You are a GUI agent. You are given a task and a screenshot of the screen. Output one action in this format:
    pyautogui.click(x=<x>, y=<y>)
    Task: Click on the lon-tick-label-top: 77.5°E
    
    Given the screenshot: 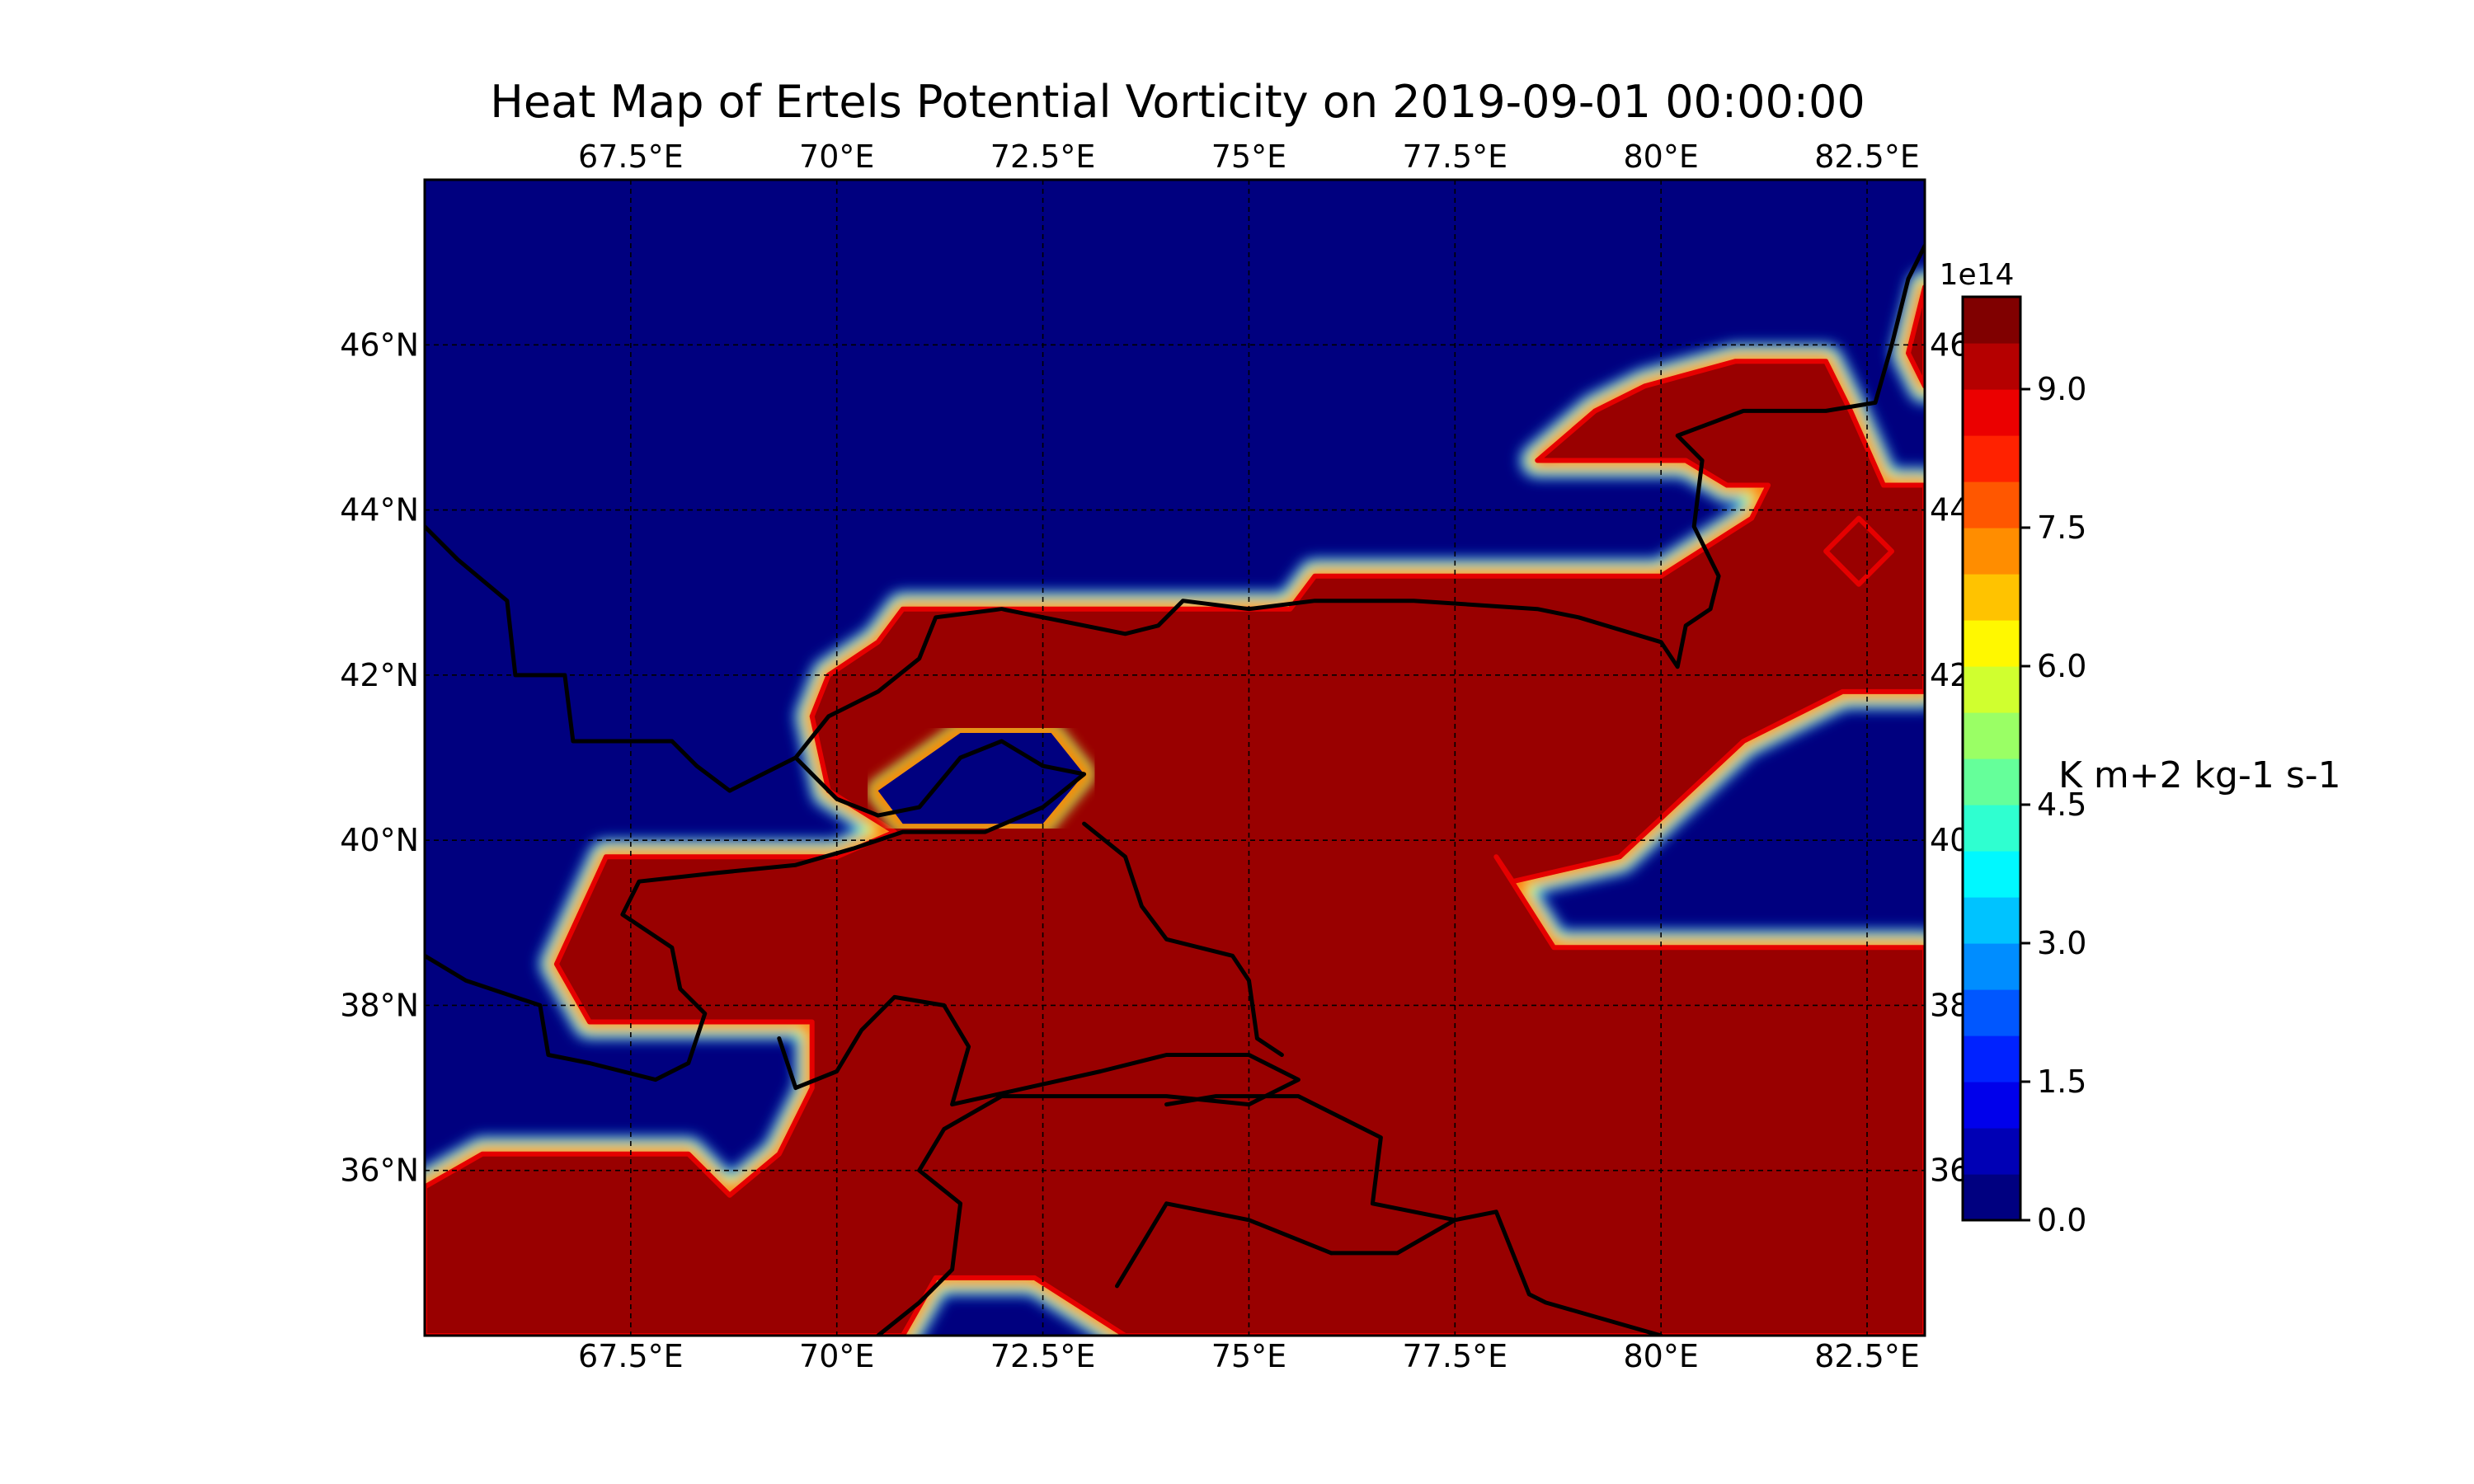 What is the action you would take?
    pyautogui.click(x=1455, y=157)
    